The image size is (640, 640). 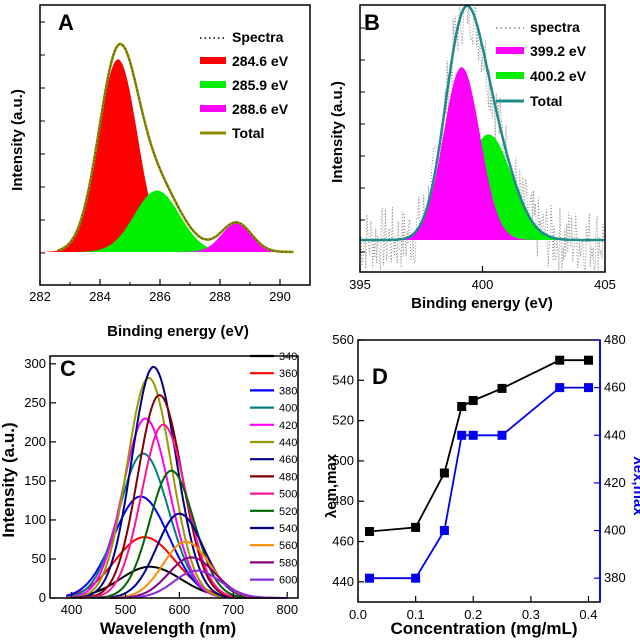 I want to click on plot-frame, so click(x=174, y=477).